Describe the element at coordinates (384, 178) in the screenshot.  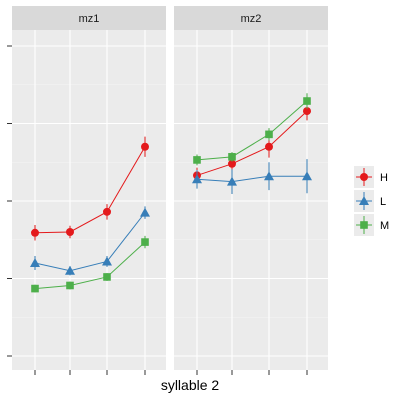
I see `legend-label: H` at that location.